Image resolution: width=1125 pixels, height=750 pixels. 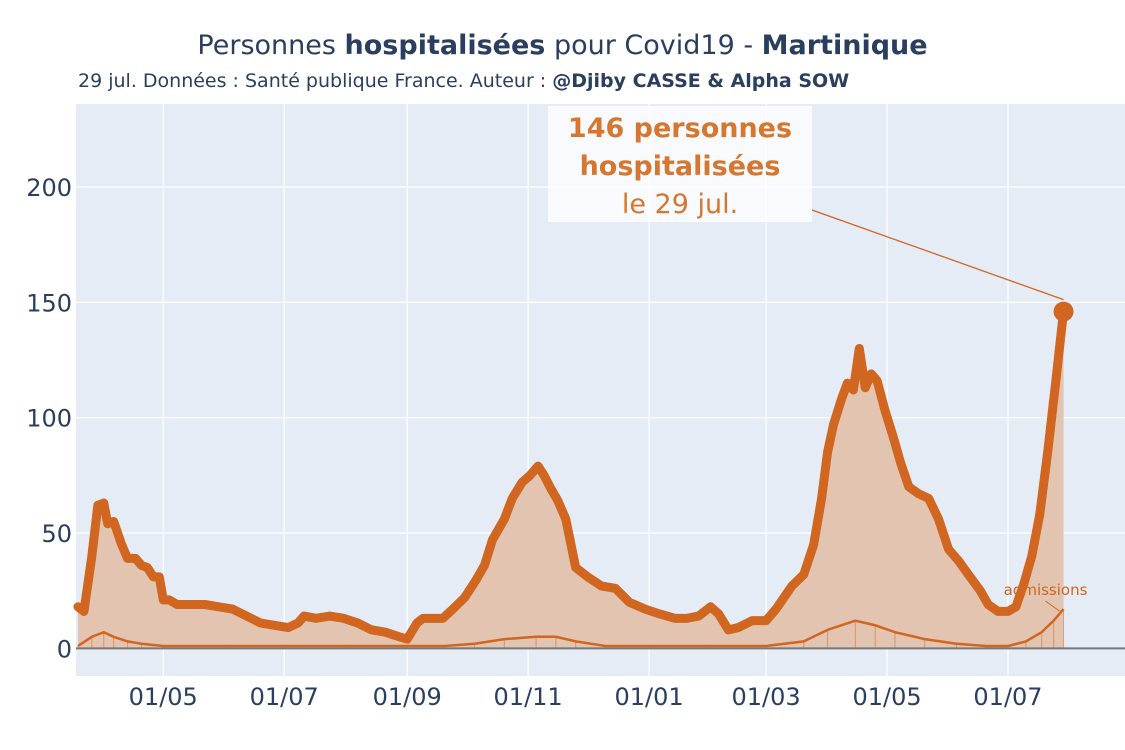 What do you see at coordinates (56, 534) in the screenshot?
I see `y-tick-label: 50` at bounding box center [56, 534].